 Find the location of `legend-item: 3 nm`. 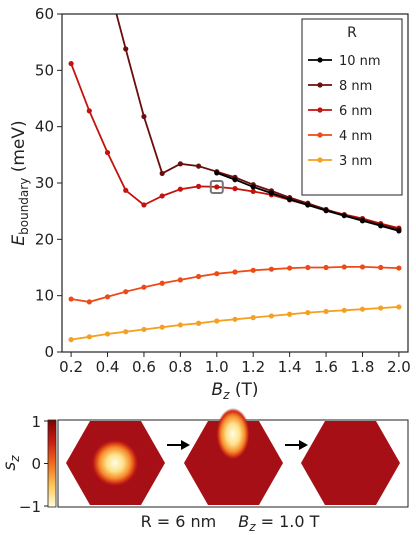

legend-item: 3 nm is located at coordinates (340, 161).